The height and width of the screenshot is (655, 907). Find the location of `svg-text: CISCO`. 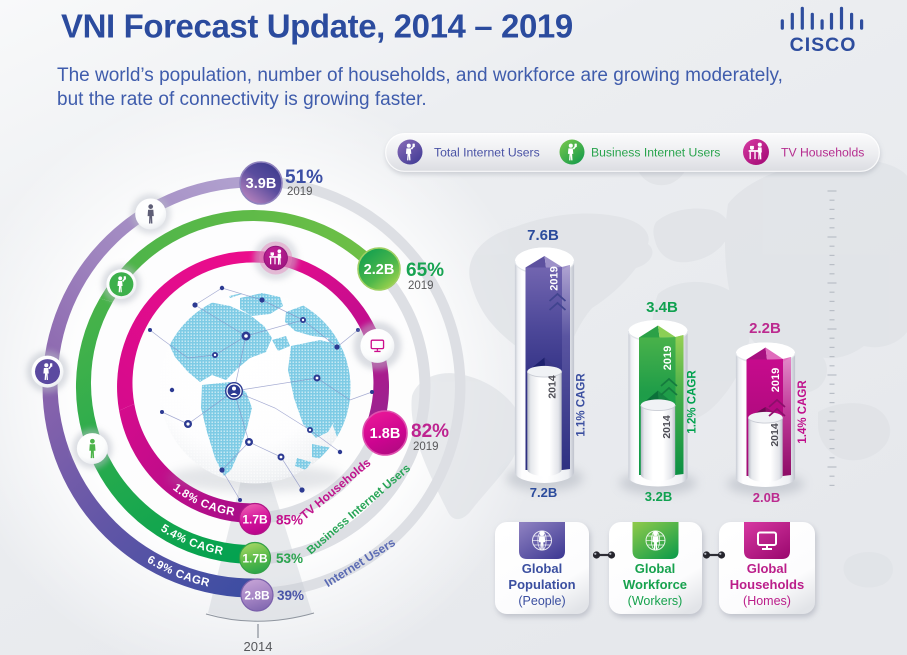

svg-text: CISCO is located at coordinates (823, 45).